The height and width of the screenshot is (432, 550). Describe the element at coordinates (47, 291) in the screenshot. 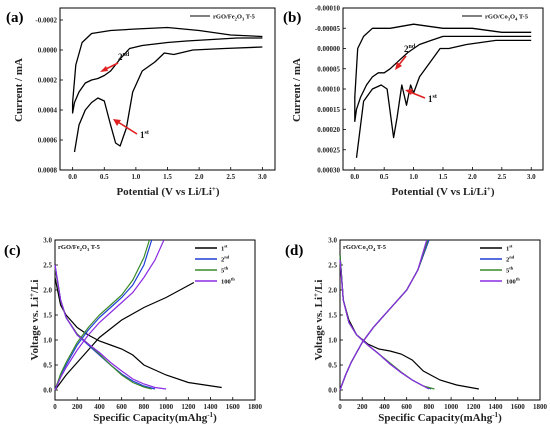

I see `y-tick-label: 2.0` at that location.